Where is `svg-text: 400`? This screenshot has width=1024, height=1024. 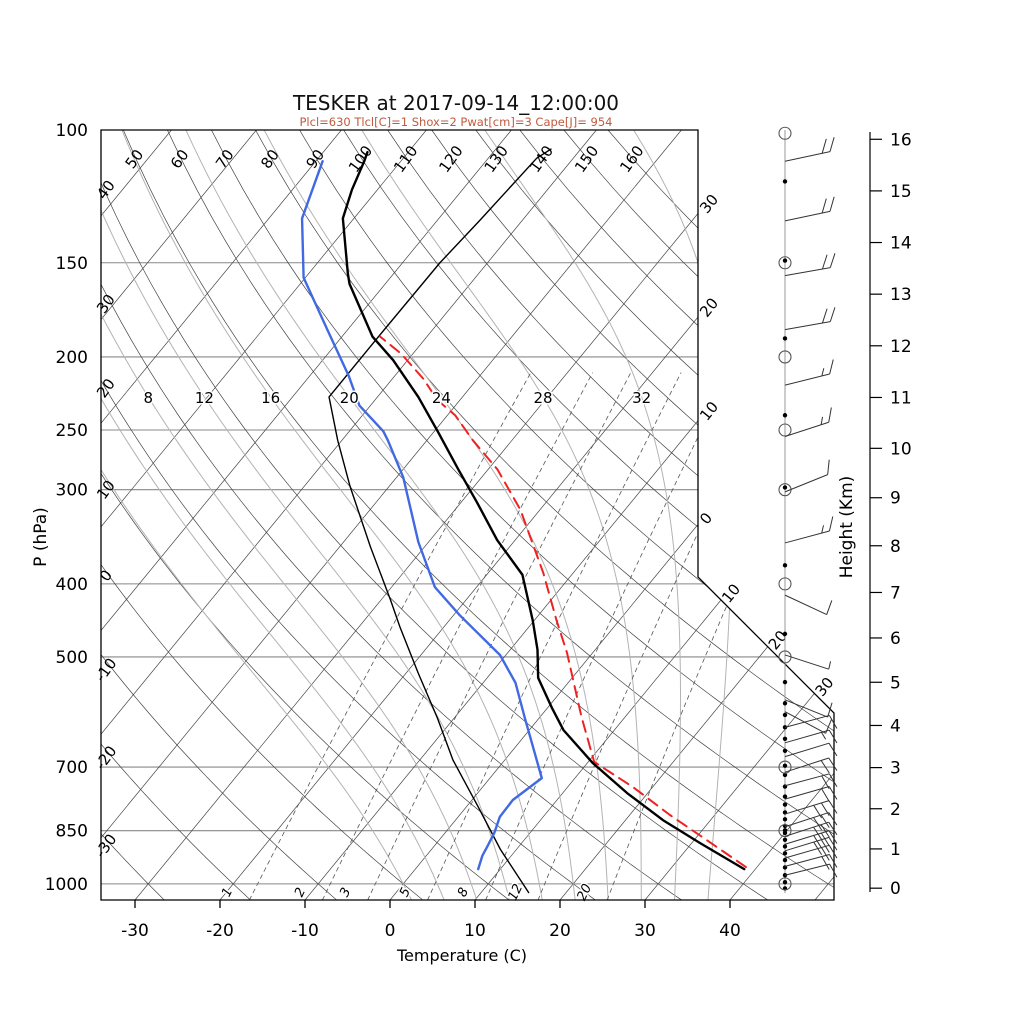
svg-text: 400 is located at coordinates (72, 585).